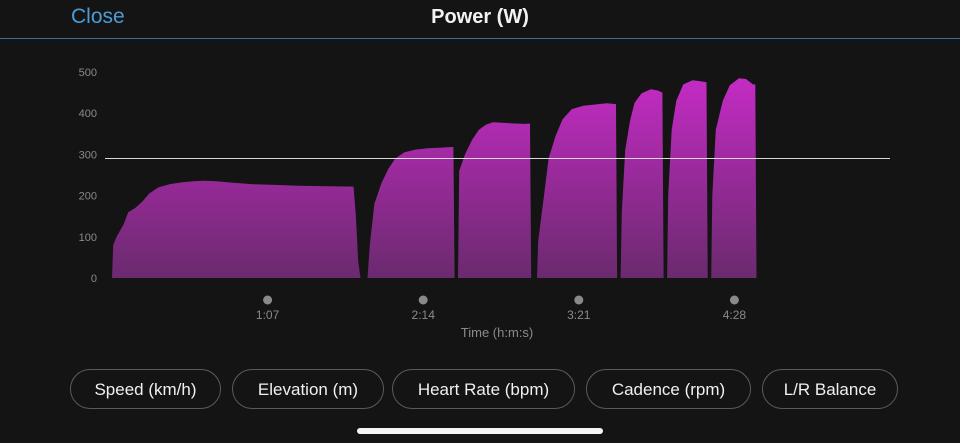  I want to click on page-title: Power (W), so click(480, 17).